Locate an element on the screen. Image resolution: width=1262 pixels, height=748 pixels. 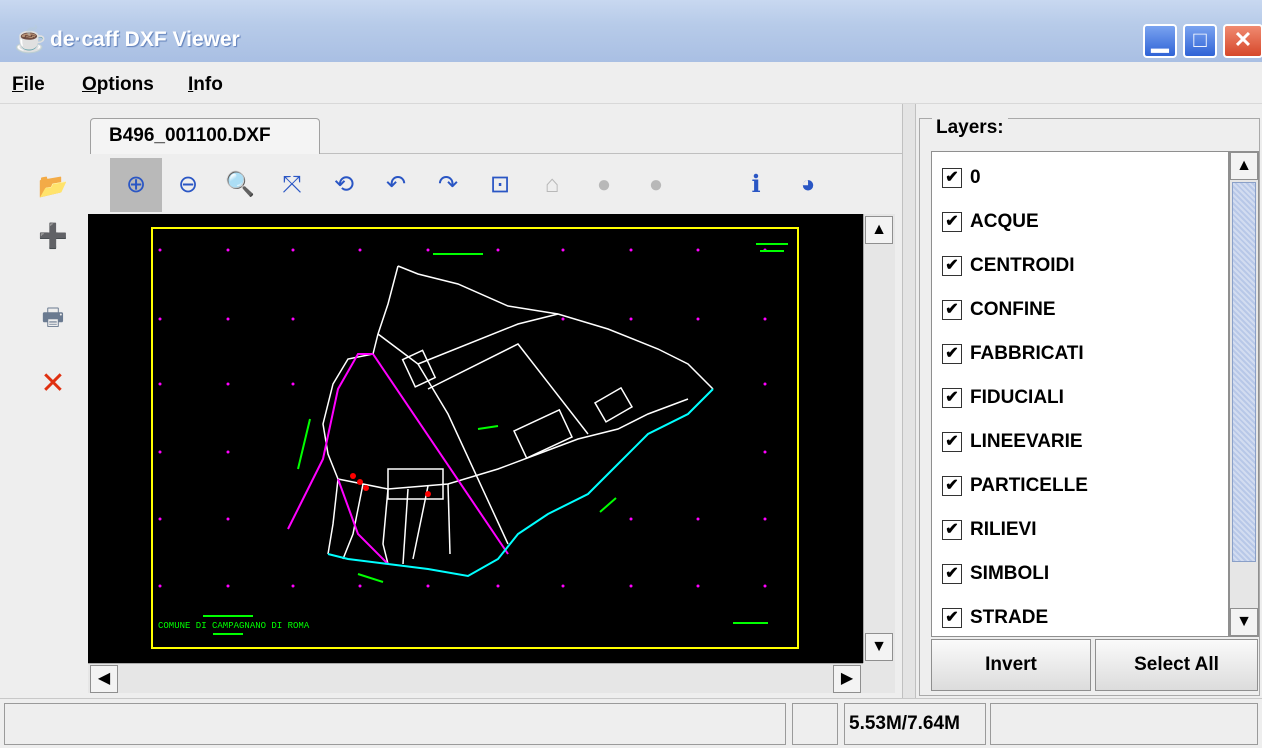
layers-heading: Layers: is located at coordinates (970, 128).